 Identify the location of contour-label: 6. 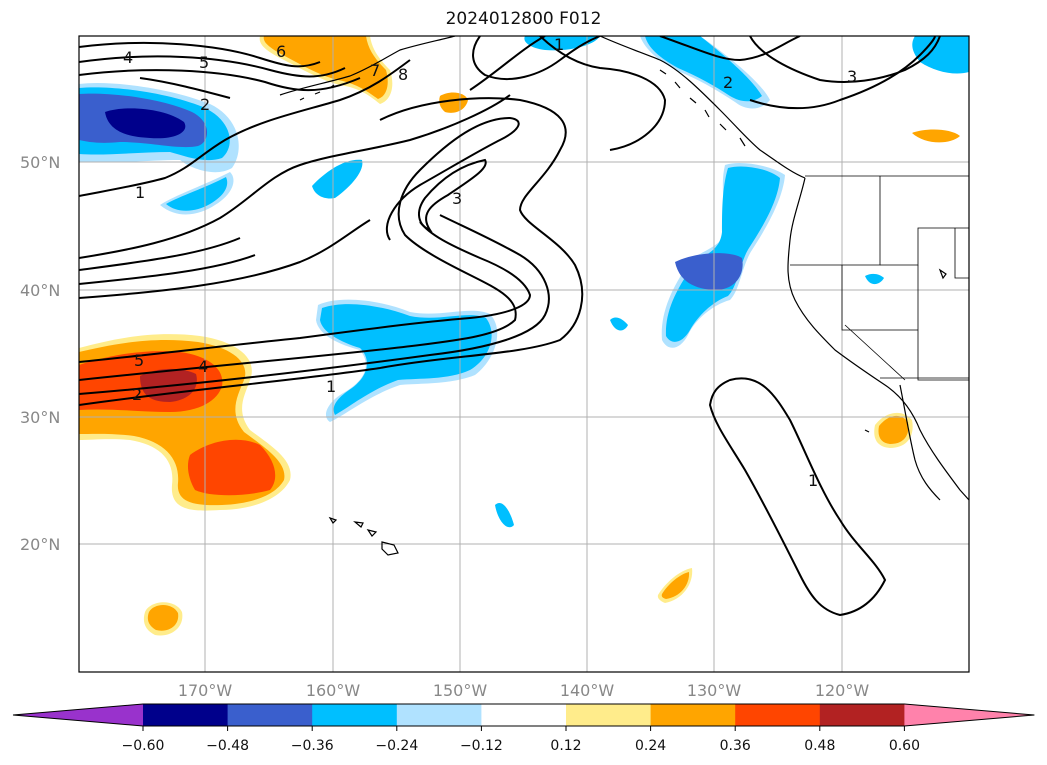
(281, 51).